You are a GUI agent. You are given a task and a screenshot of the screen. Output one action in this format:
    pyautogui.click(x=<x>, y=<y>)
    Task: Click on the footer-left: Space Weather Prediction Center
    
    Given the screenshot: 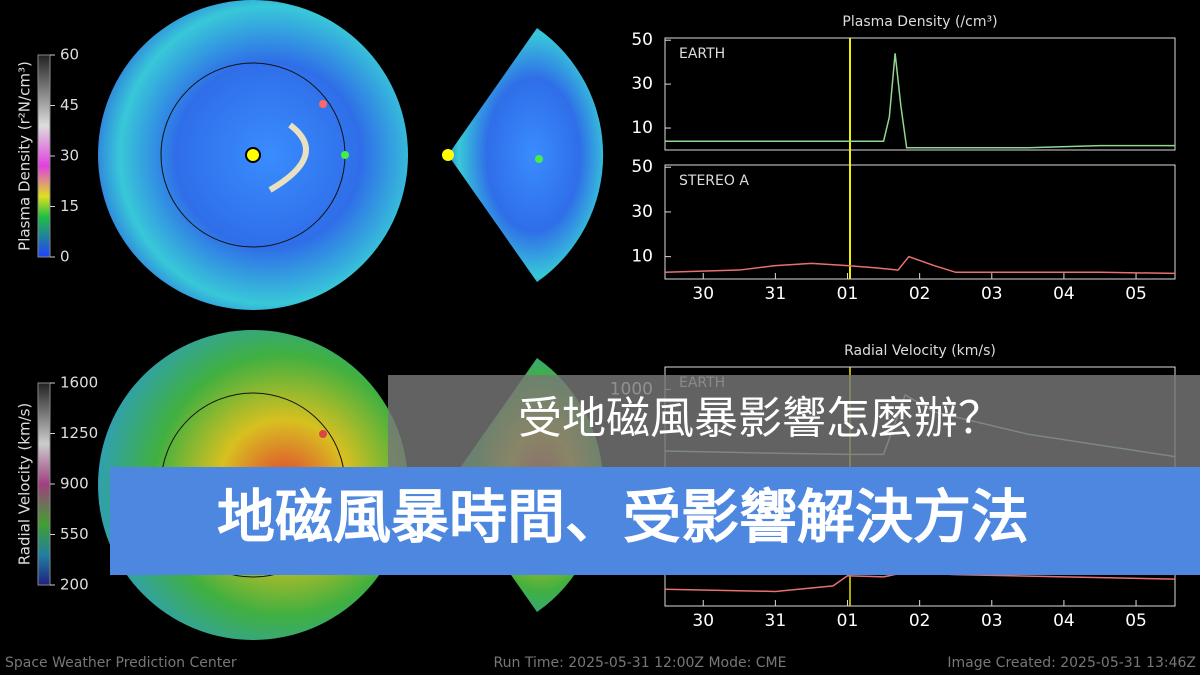 What is the action you would take?
    pyautogui.click(x=121, y=663)
    